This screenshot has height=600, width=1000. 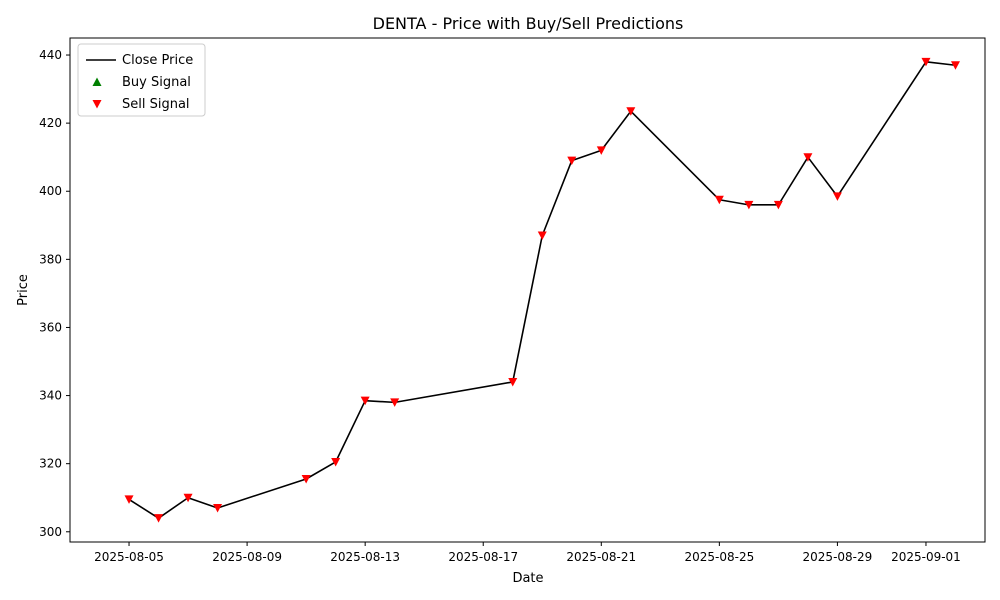 What do you see at coordinates (838, 557) in the screenshot?
I see `x-tick-label: 2025-08-29` at bounding box center [838, 557].